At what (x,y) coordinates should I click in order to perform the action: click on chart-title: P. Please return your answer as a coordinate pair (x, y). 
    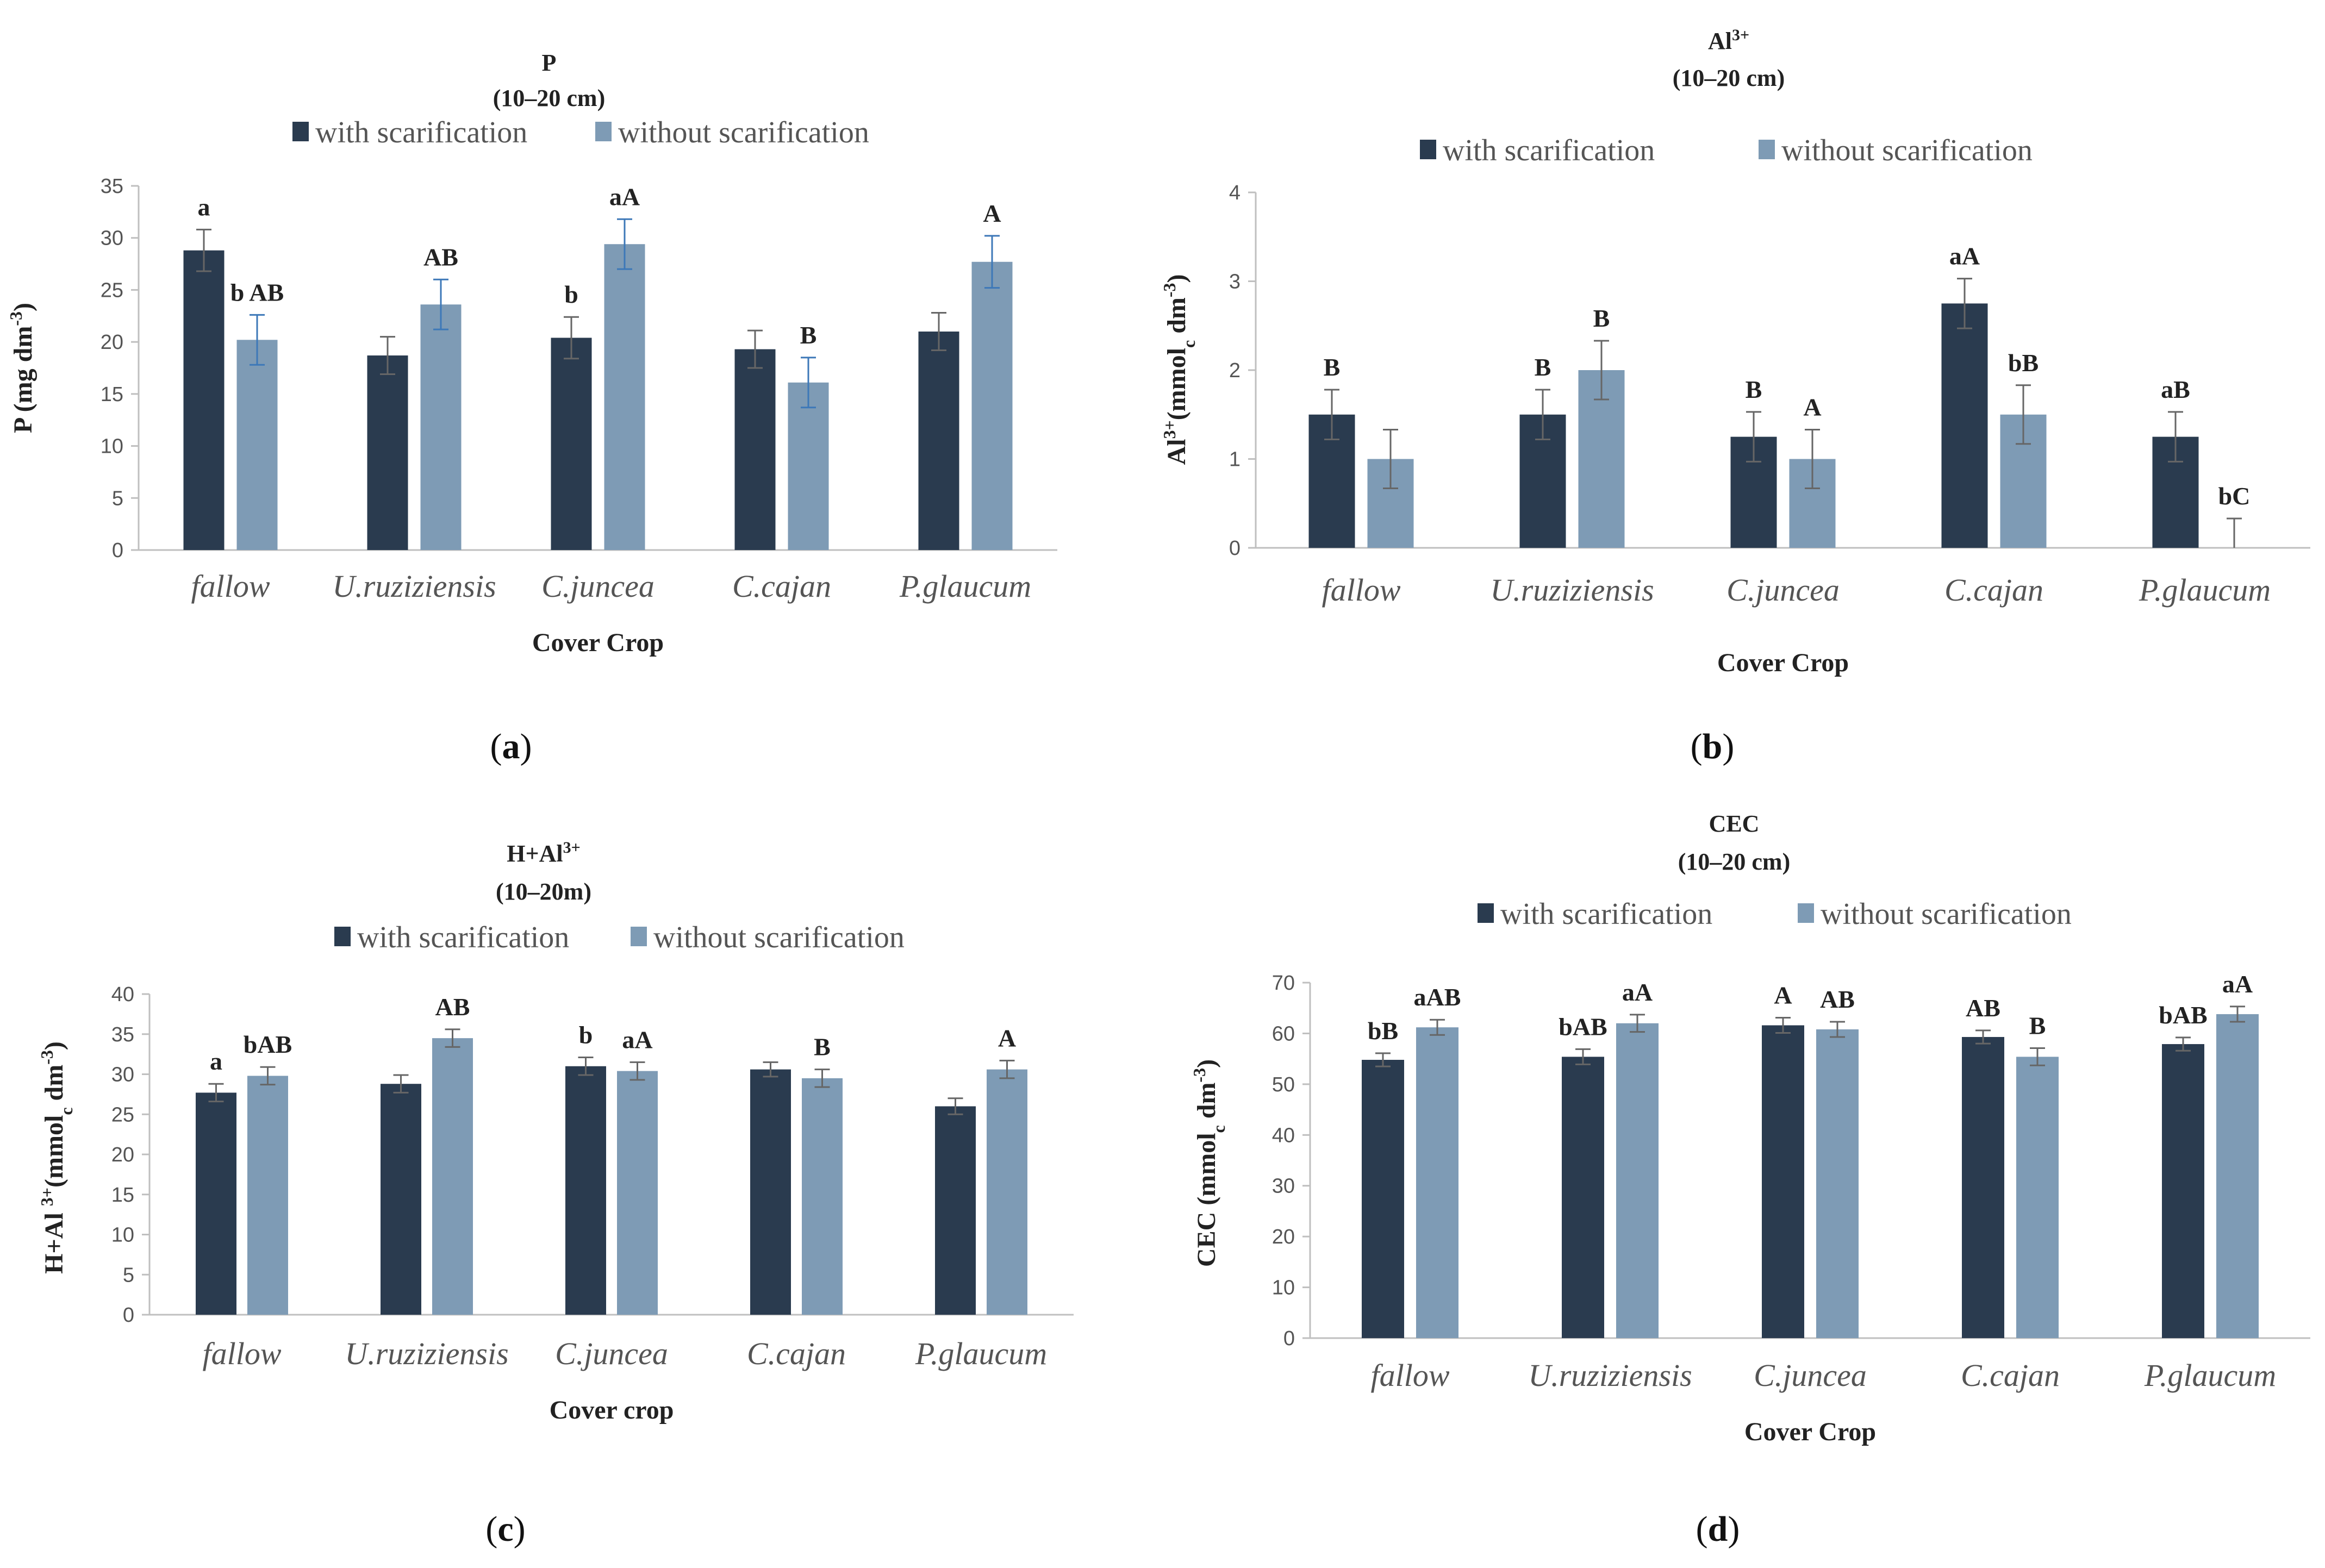
    Looking at the image, I should click on (549, 62).